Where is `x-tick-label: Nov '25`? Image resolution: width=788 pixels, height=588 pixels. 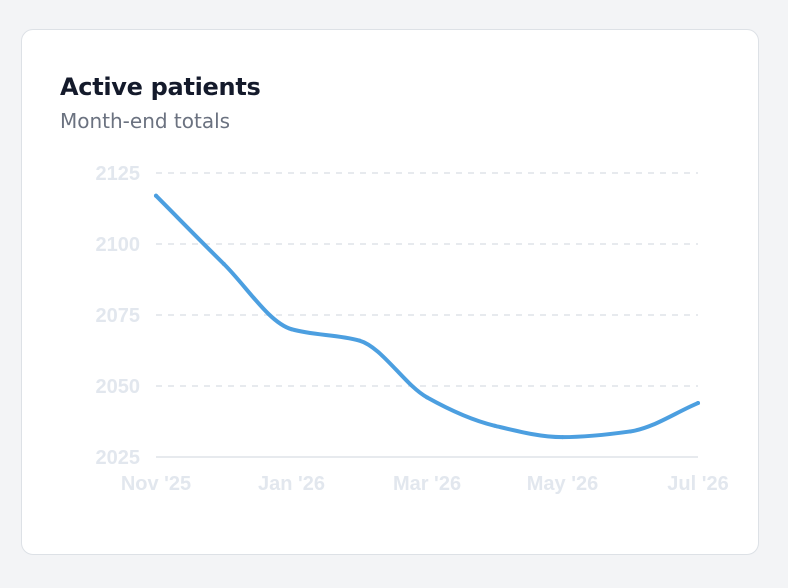 x-tick-label: Nov '25 is located at coordinates (156, 484).